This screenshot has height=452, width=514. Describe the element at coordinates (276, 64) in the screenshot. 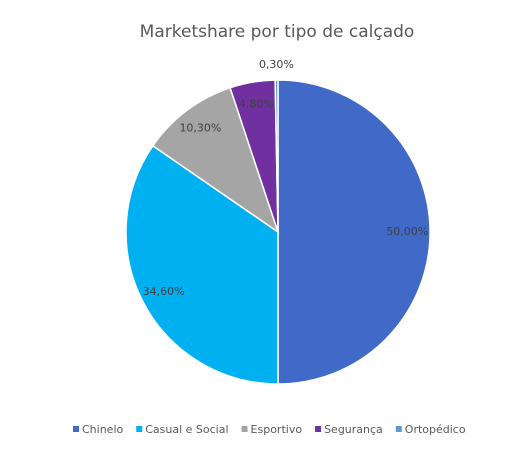

I see `data-label: 0,30%` at that location.